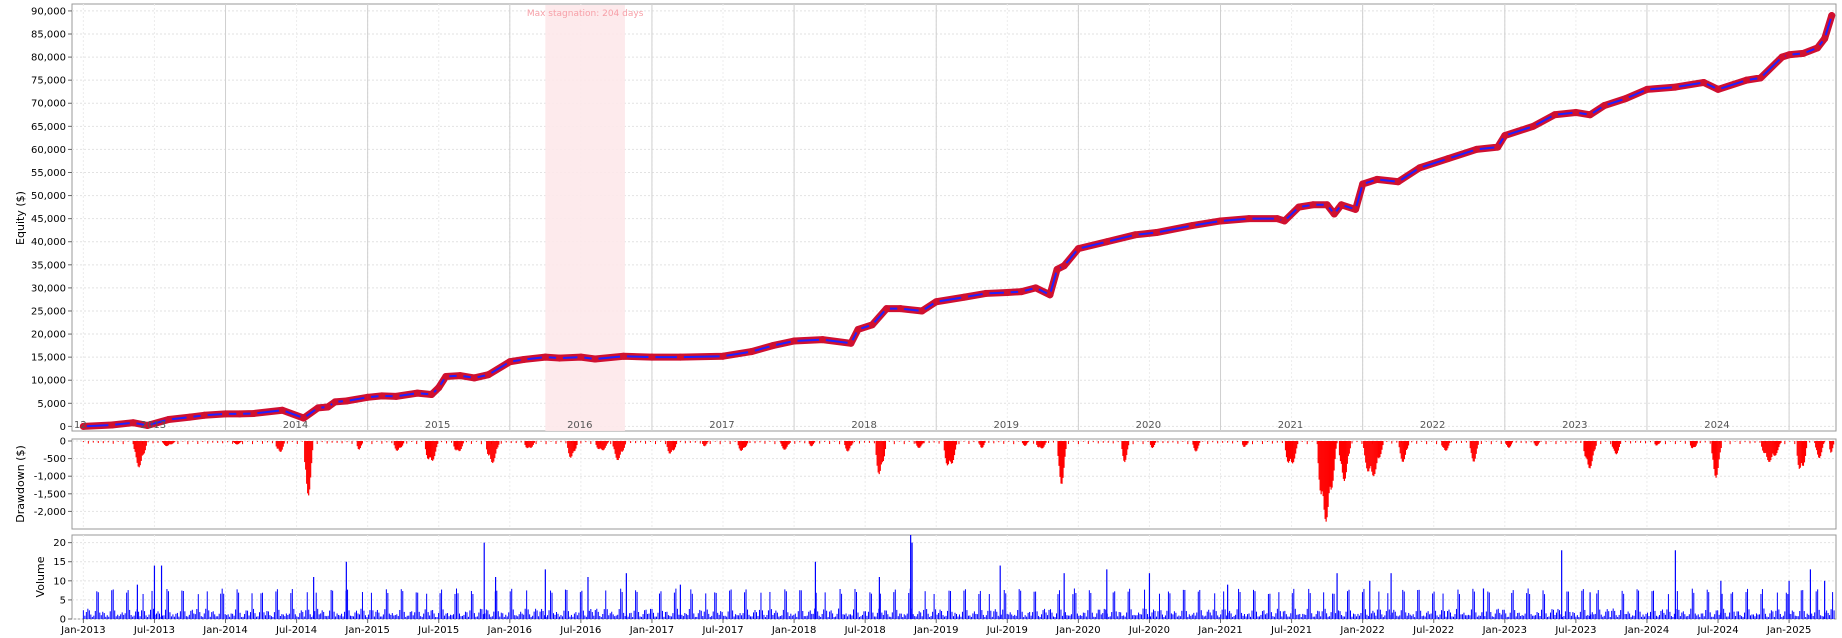 Image resolution: width=1842 pixels, height=638 pixels. What do you see at coordinates (48, 58) in the screenshot?
I see `equity-y-tick-label: 80,000` at bounding box center [48, 58].